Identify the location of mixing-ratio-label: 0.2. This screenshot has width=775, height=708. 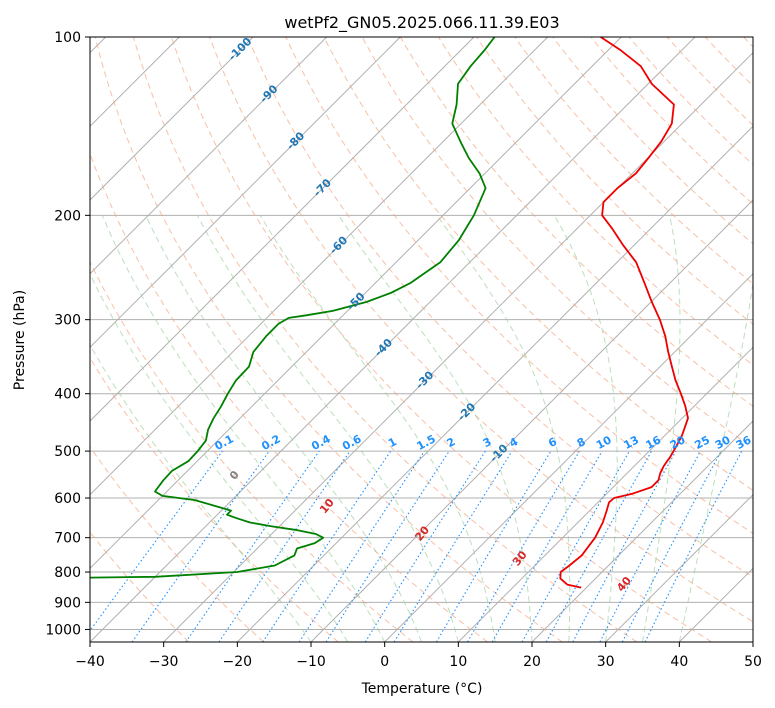
(270, 442).